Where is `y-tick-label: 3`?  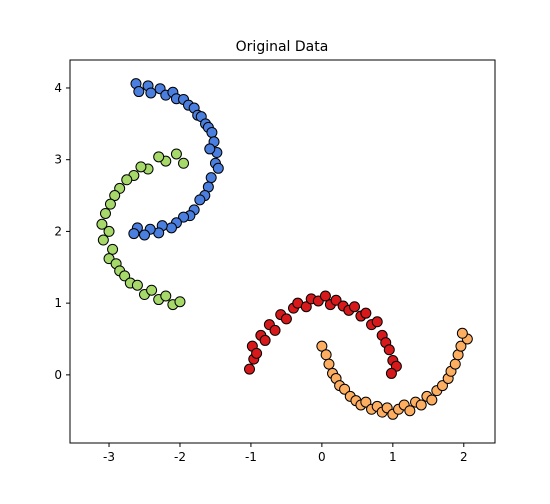
y-tick-label: 3 is located at coordinates (58, 160).